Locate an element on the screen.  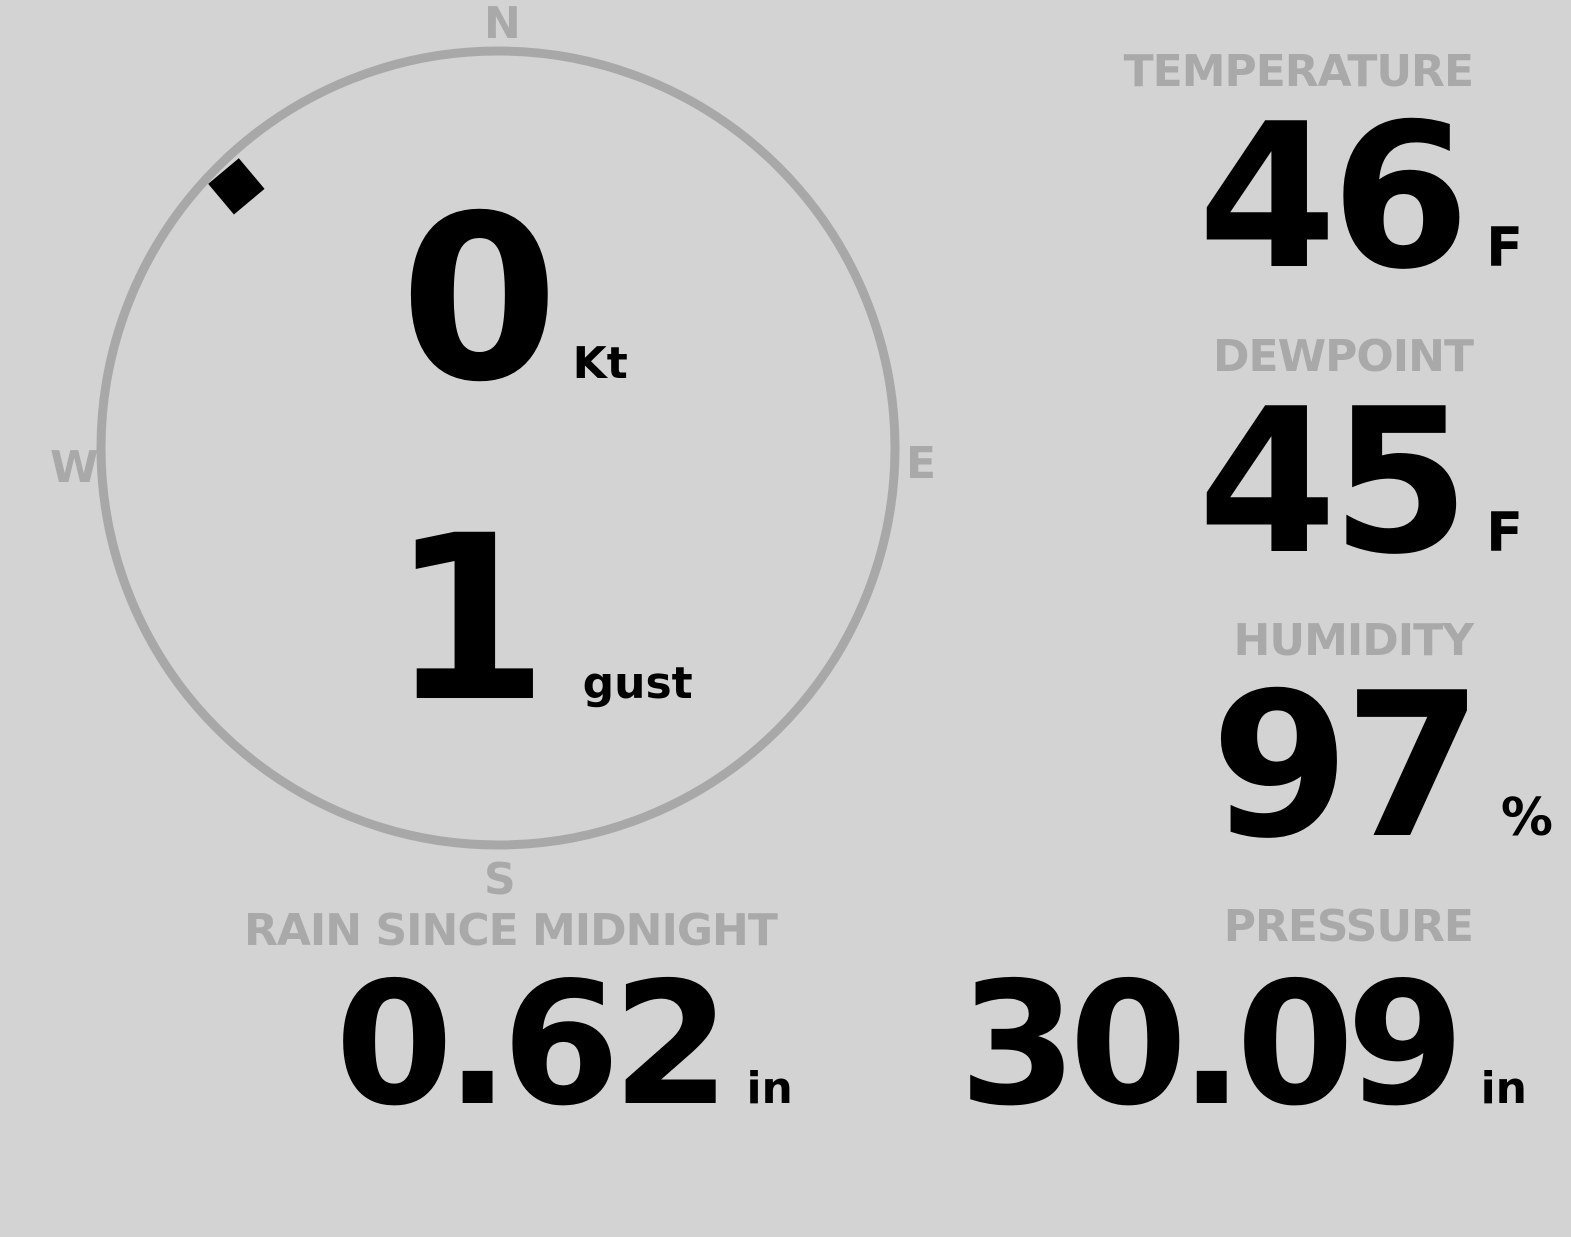
wind-speed-unit: Kt is located at coordinates (600, 363).